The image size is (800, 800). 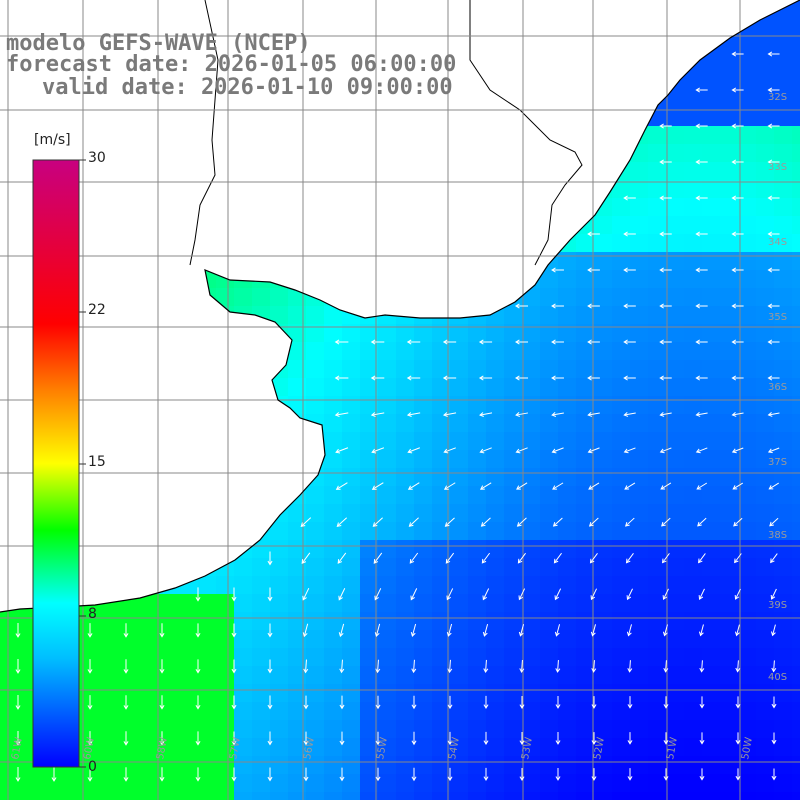 I want to click on lon-label: 51W, so click(x=672, y=748).